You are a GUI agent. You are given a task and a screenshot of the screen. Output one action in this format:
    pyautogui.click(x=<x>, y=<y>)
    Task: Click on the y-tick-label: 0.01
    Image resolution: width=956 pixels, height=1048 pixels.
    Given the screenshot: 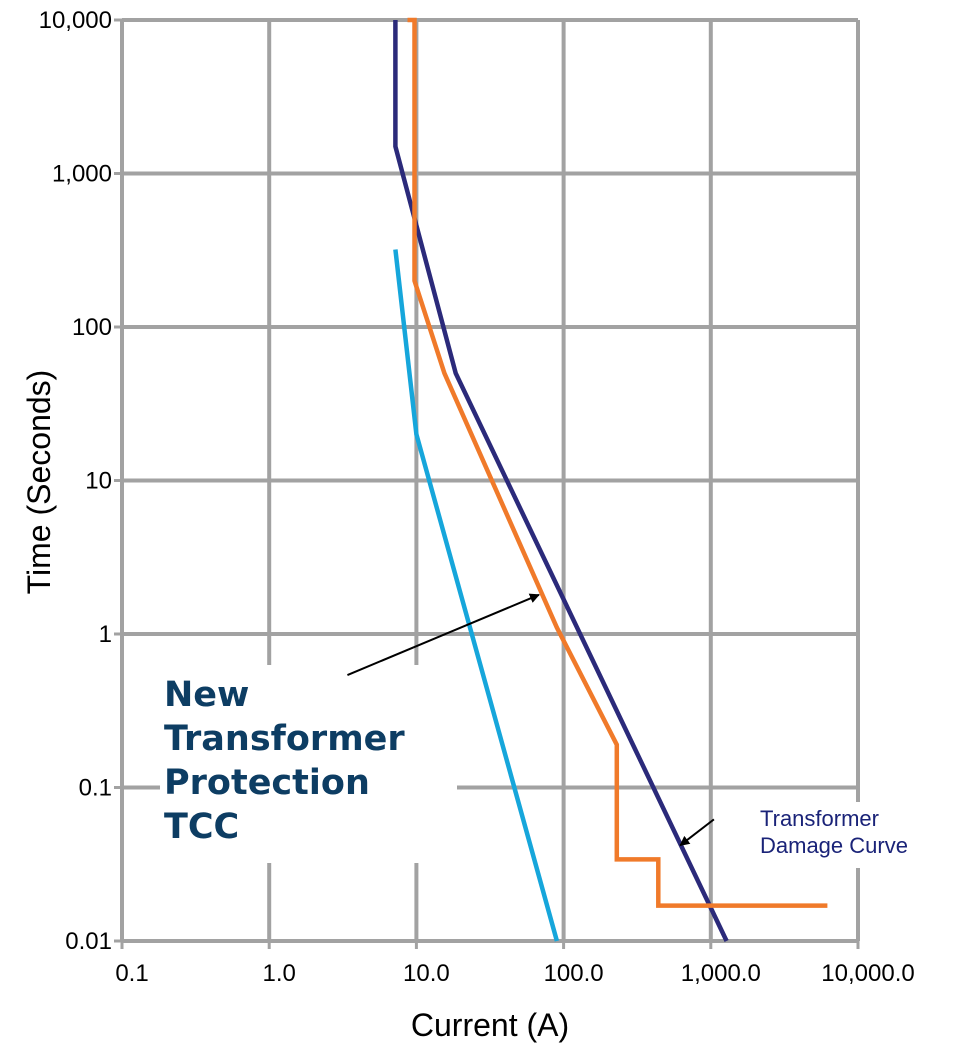 What is the action you would take?
    pyautogui.click(x=88, y=941)
    